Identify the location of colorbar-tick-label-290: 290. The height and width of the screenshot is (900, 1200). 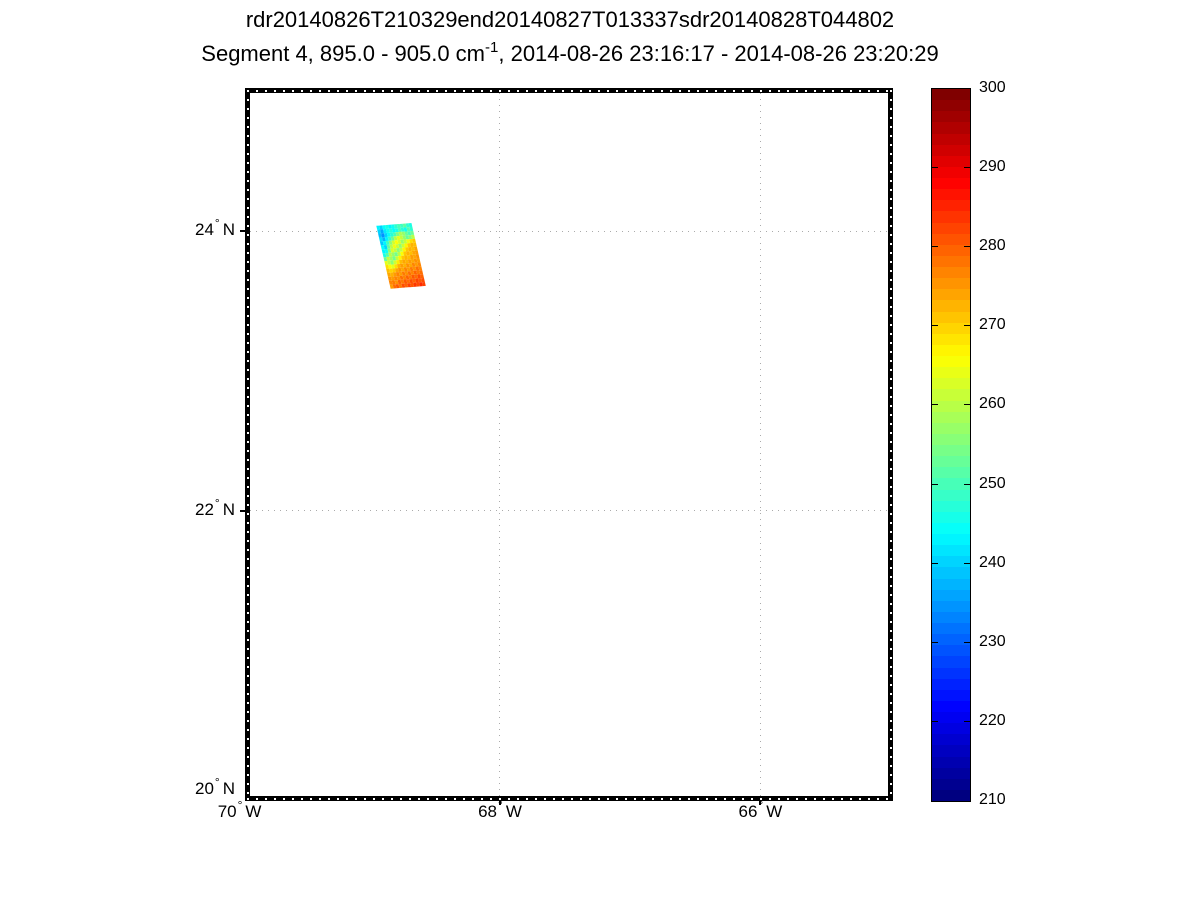
(992, 167).